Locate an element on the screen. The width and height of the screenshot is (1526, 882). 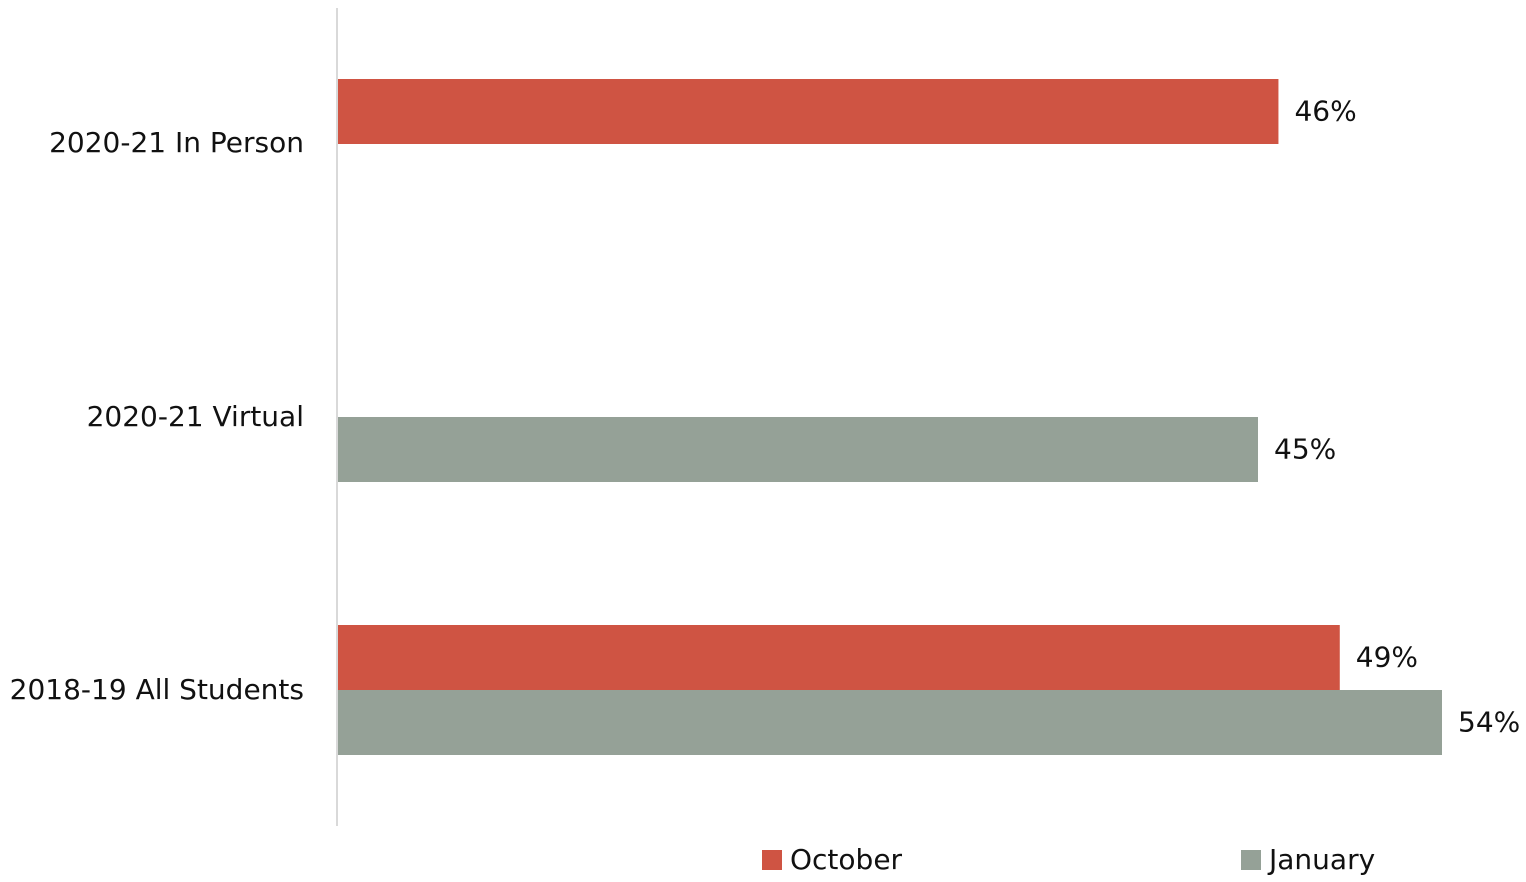
data-label-october-2018-19-all-students: 49% is located at coordinates (1387, 657).